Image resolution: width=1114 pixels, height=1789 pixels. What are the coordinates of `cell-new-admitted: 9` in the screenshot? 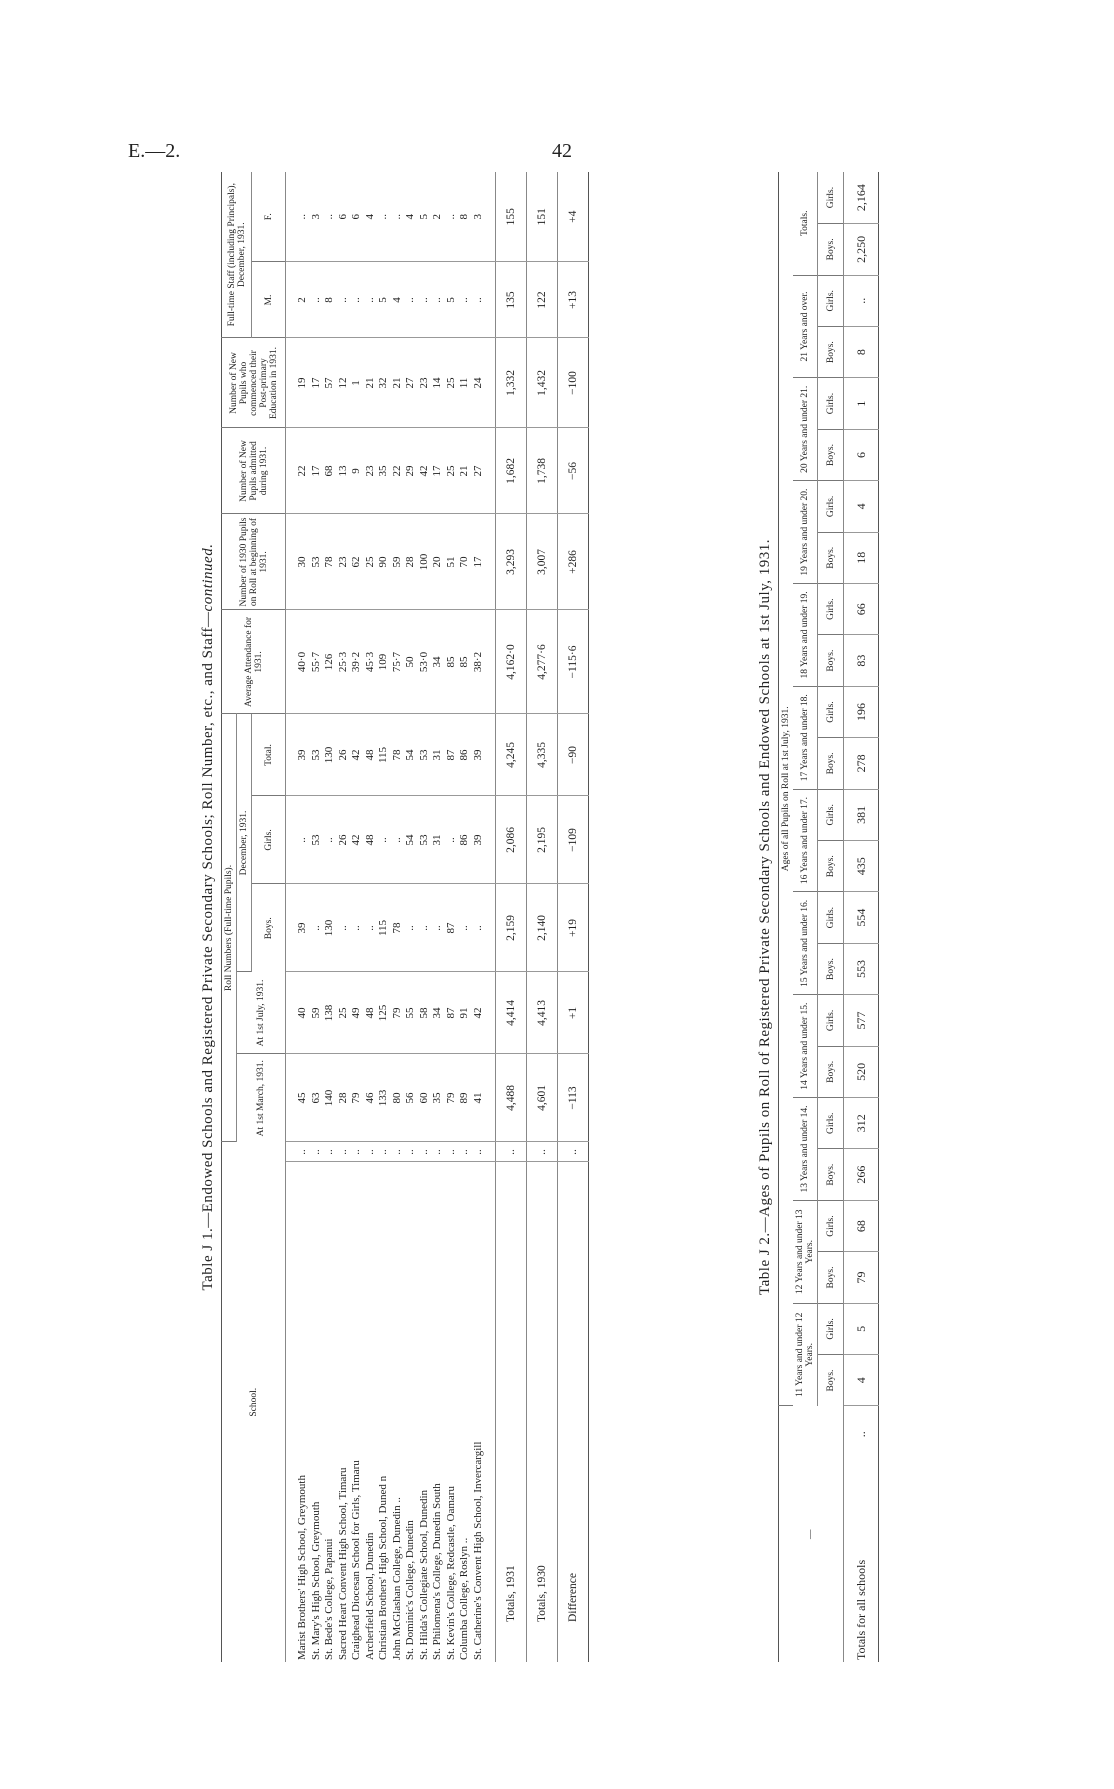 It's located at (357, 470).